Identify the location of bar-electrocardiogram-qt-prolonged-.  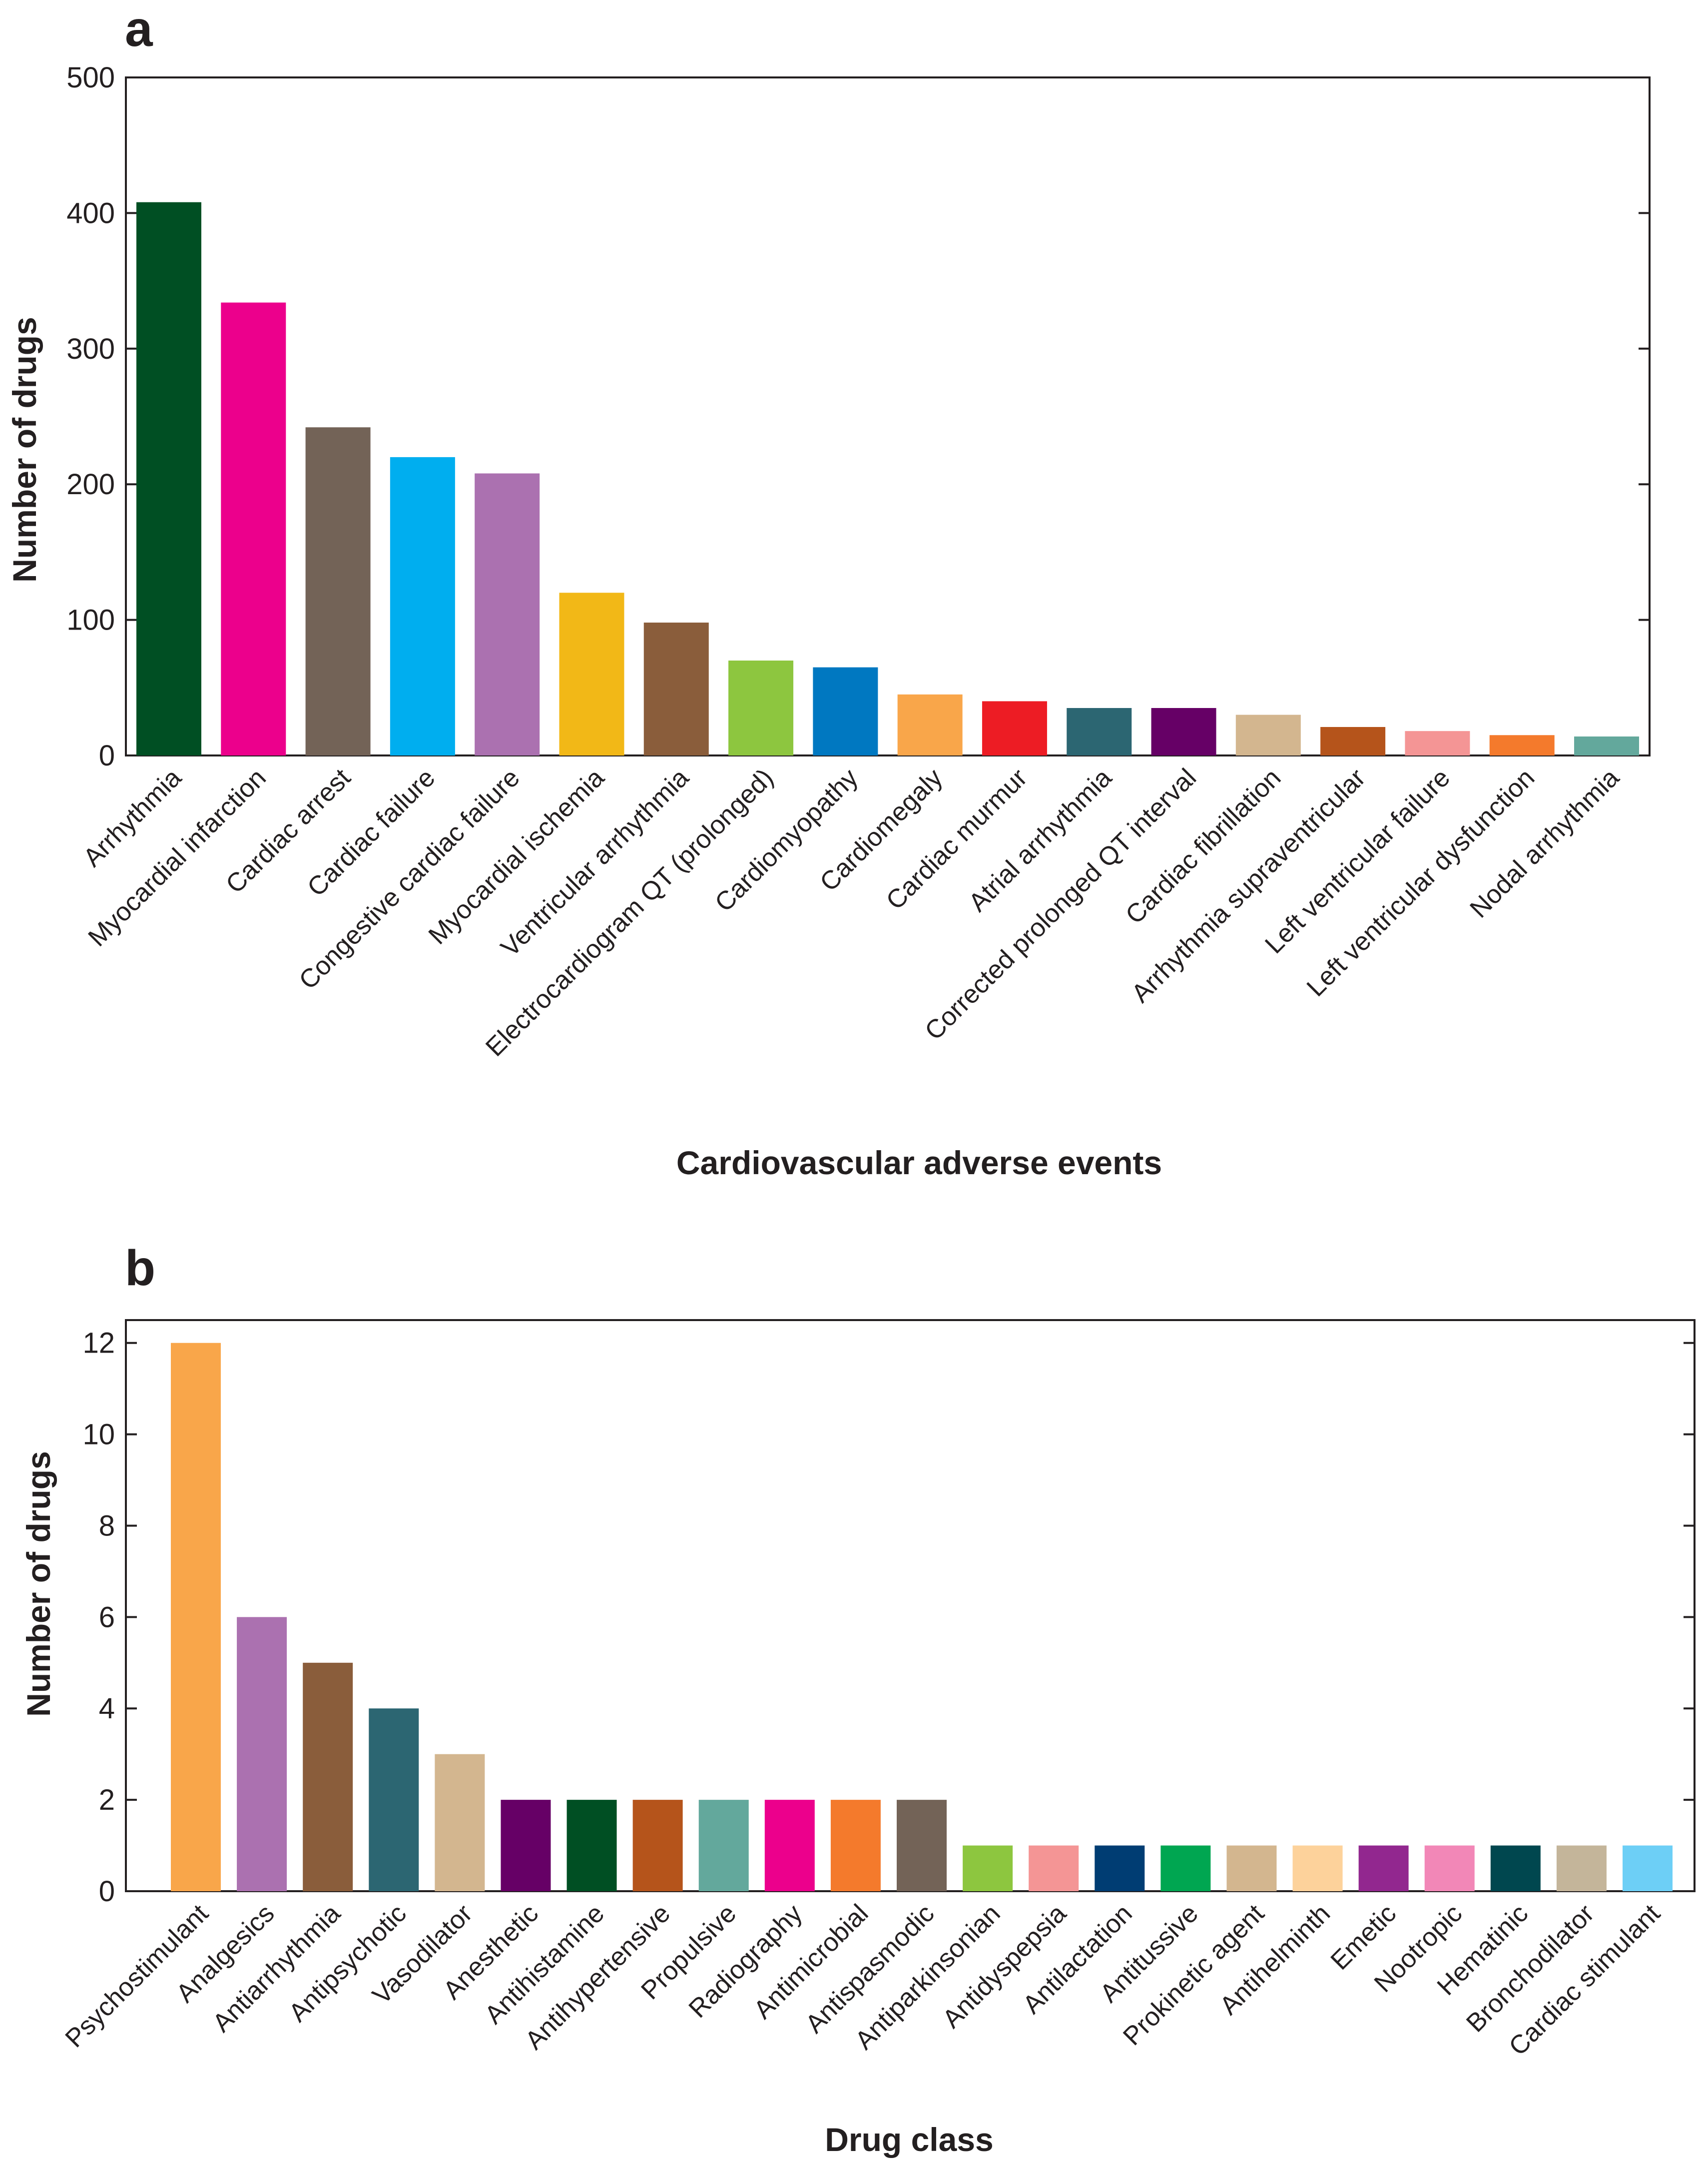
(761, 708).